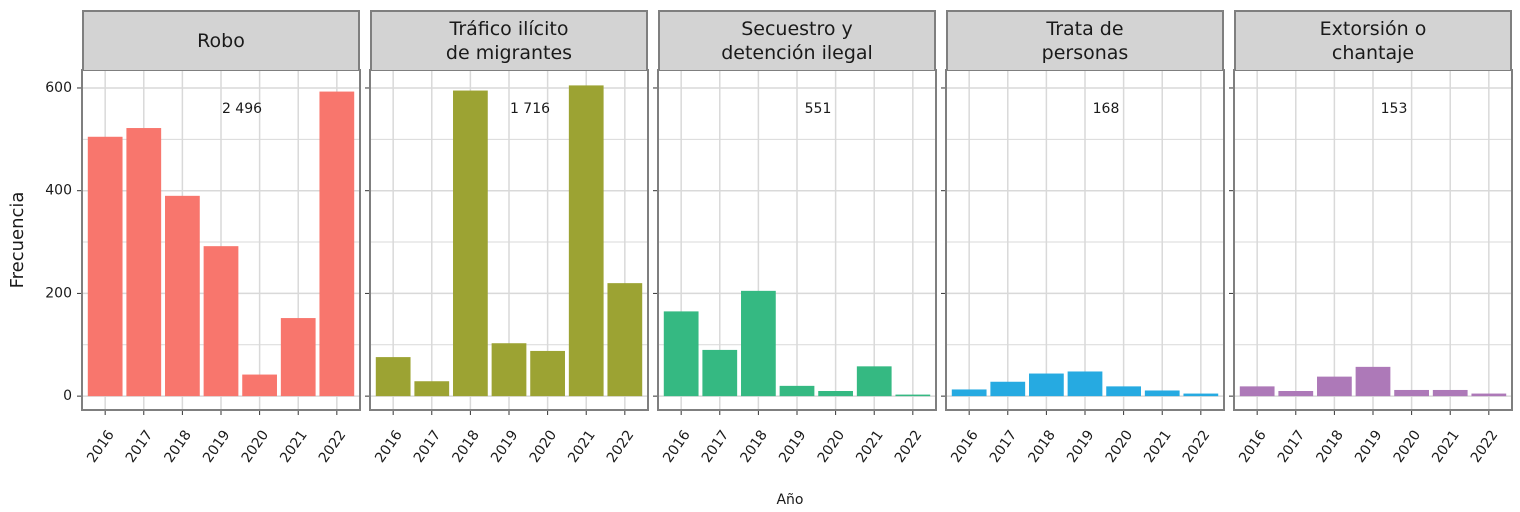 The height and width of the screenshot is (512, 1520). I want to click on y-tick-label: 200, so click(58, 293).